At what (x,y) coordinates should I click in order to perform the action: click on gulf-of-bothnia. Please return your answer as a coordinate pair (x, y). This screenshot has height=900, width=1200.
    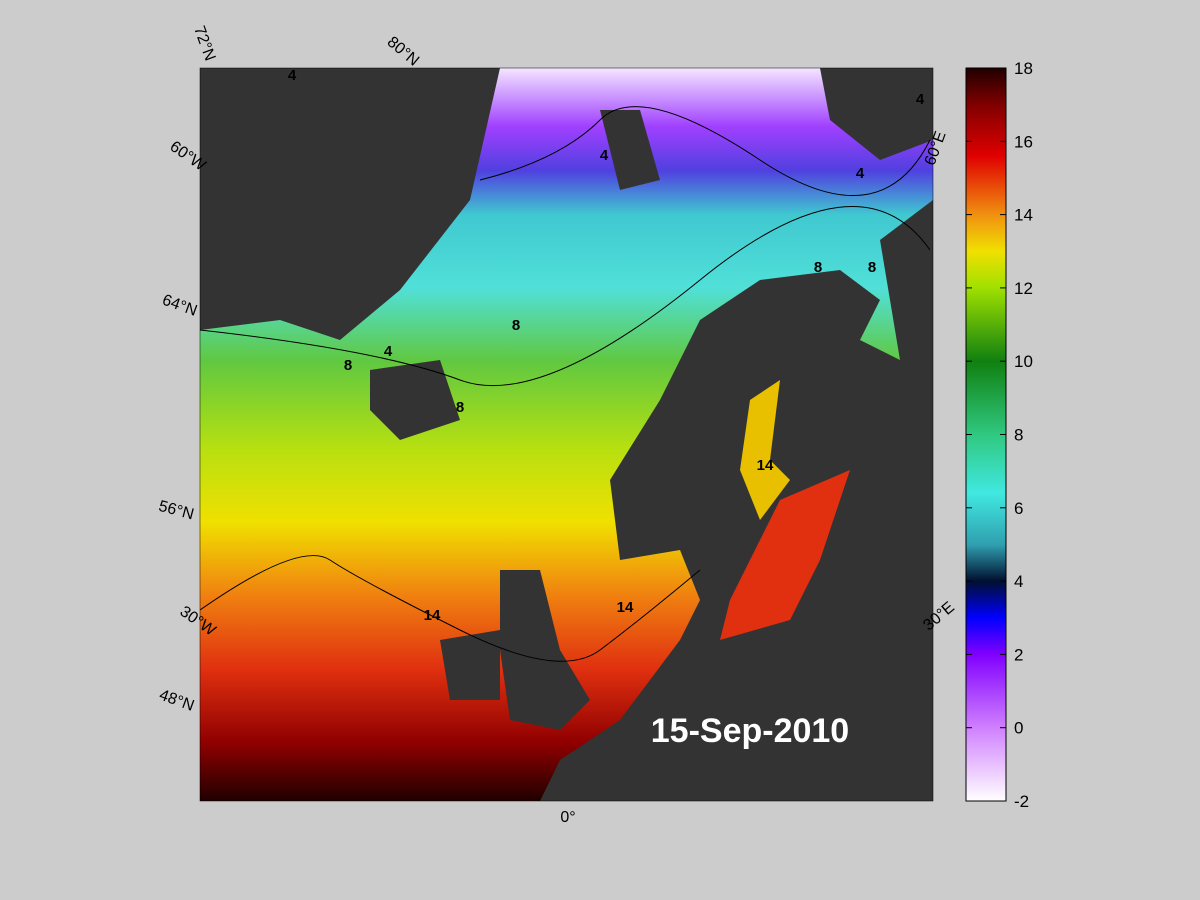
    Looking at the image, I should click on (765, 450).